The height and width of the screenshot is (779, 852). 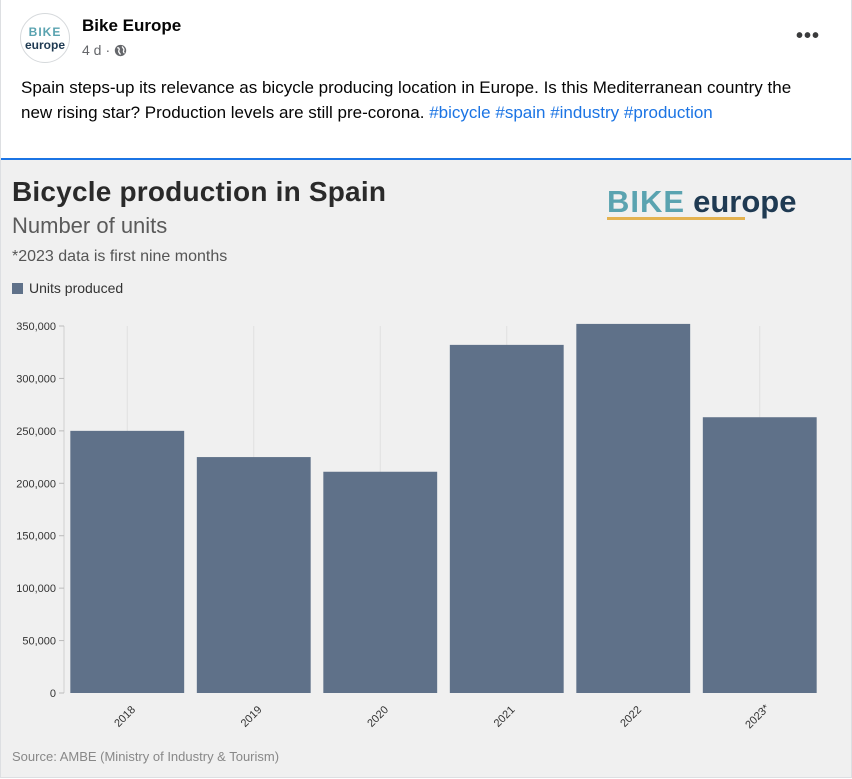 I want to click on y-tick-label: 50,000, so click(x=39, y=642).